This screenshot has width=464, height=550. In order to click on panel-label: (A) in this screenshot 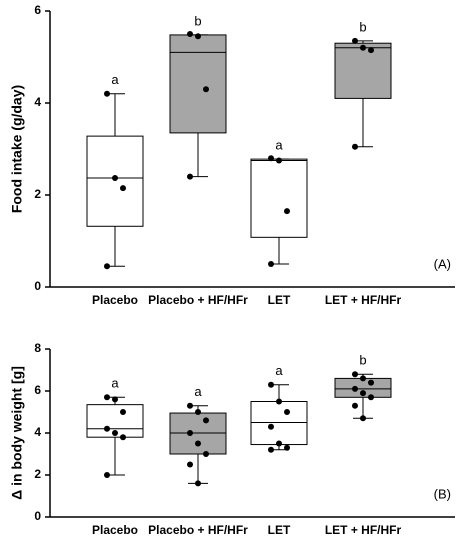, I will do `click(442, 263)`.